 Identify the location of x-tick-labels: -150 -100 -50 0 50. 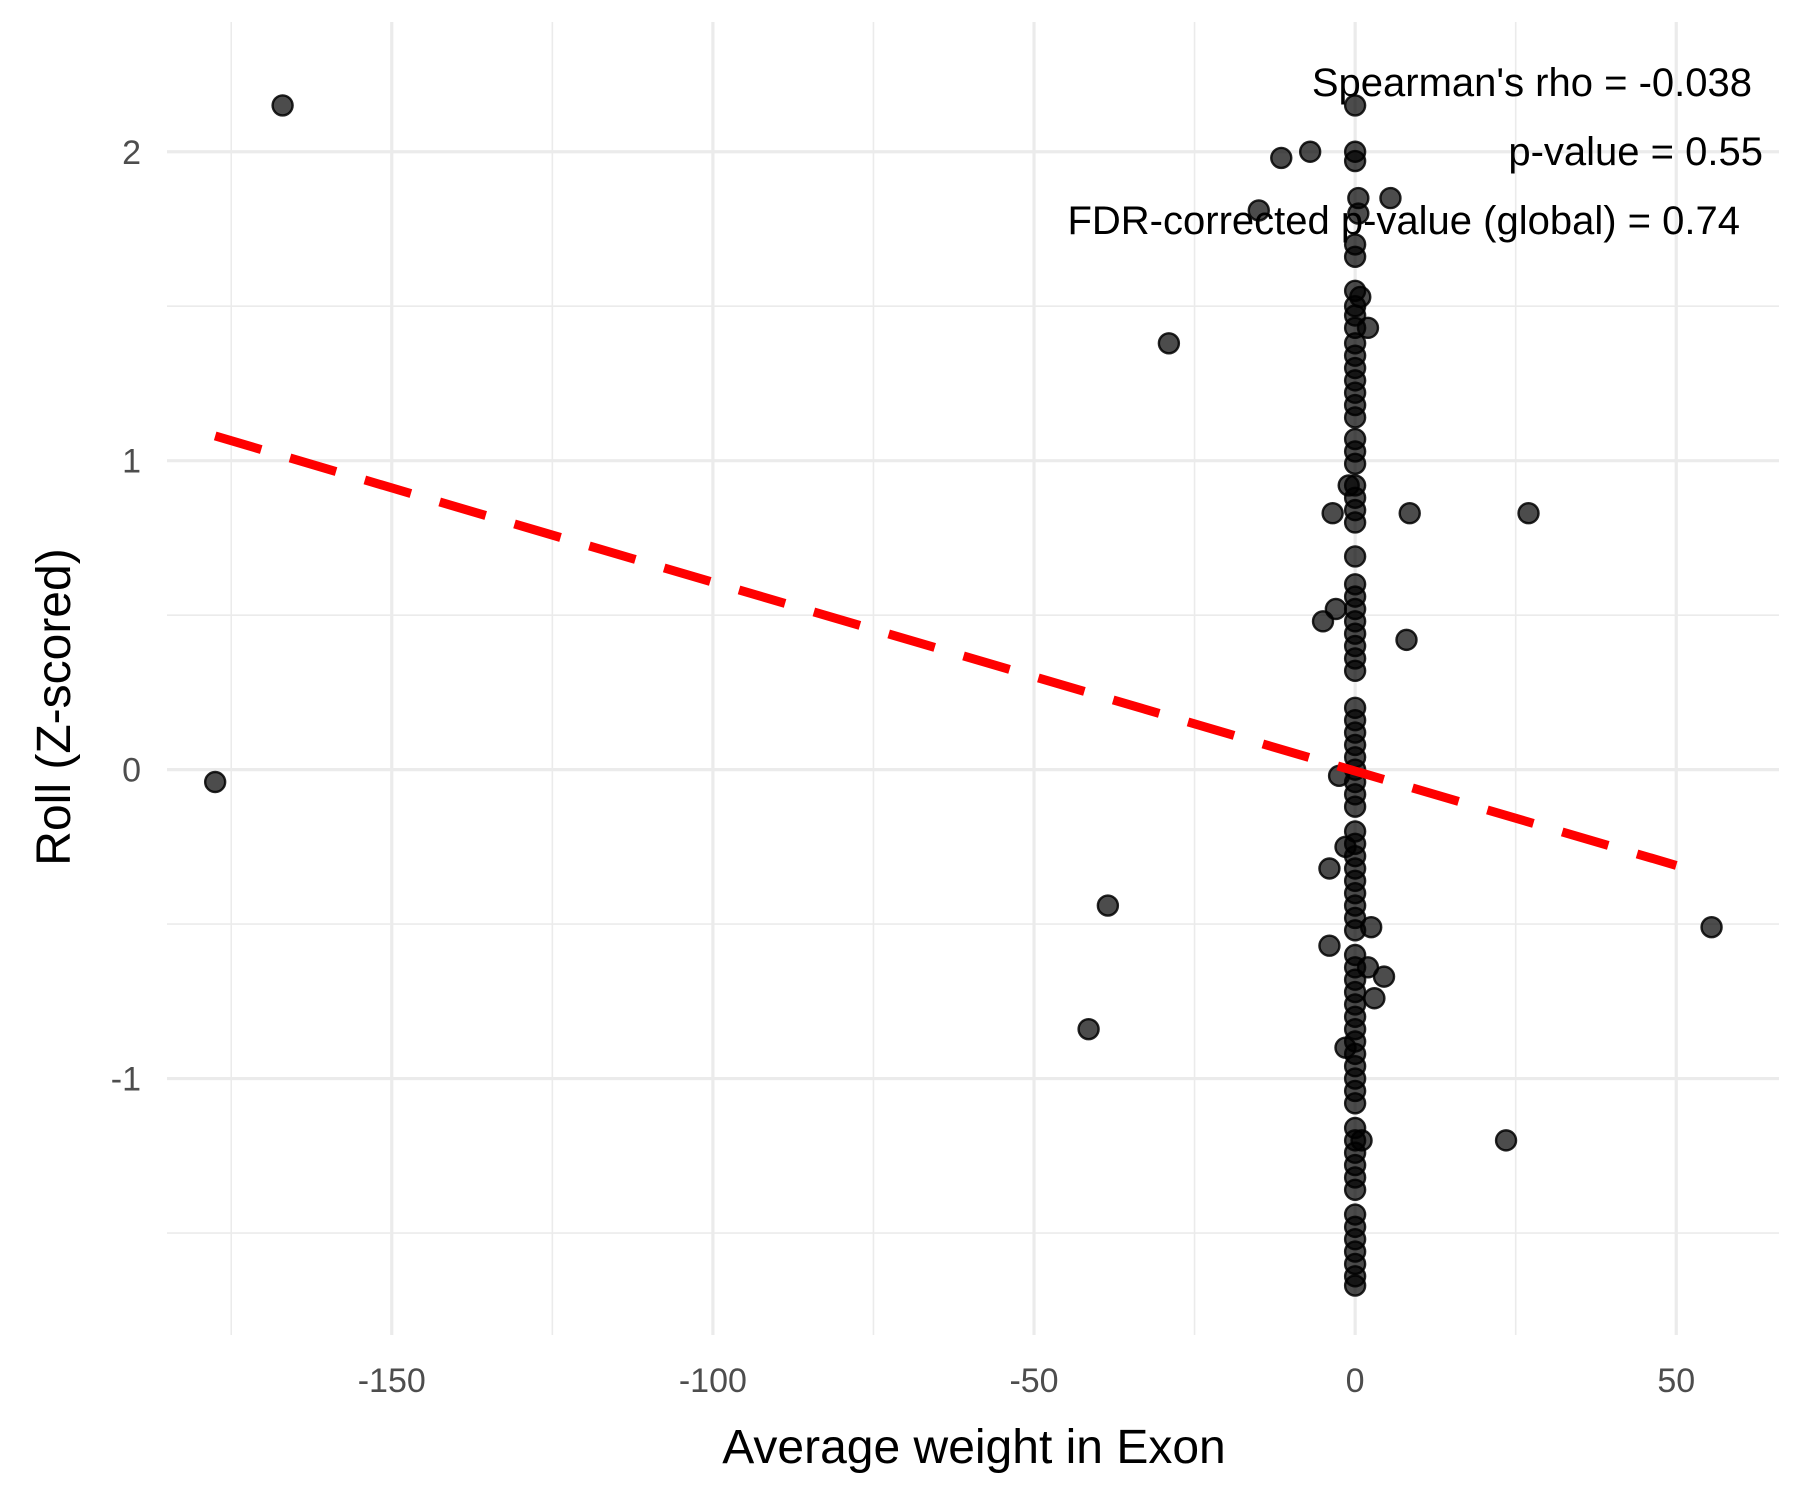
(1026, 1381).